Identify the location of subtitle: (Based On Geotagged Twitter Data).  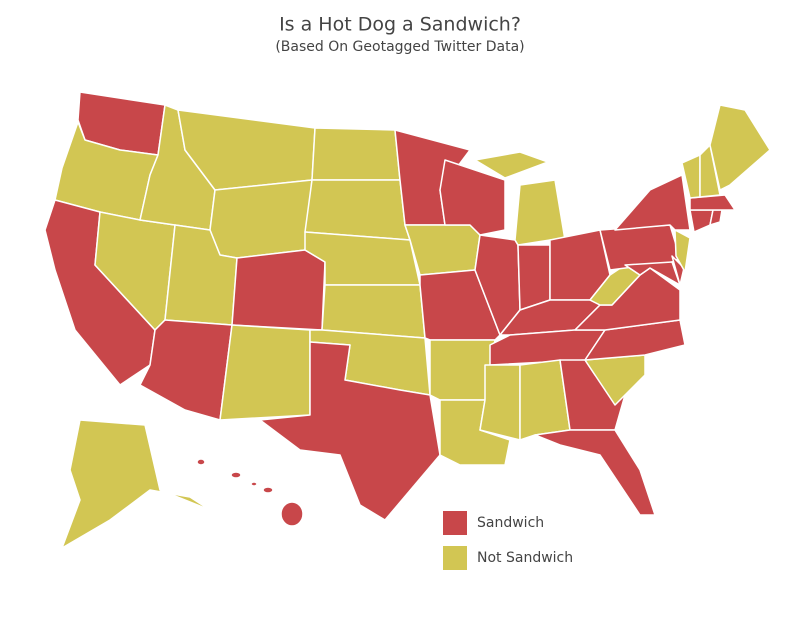
(399, 47).